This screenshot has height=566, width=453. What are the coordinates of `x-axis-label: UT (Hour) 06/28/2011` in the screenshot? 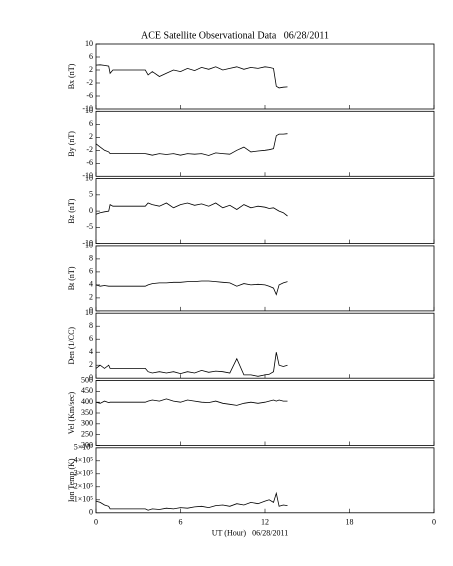 It's located at (250, 533).